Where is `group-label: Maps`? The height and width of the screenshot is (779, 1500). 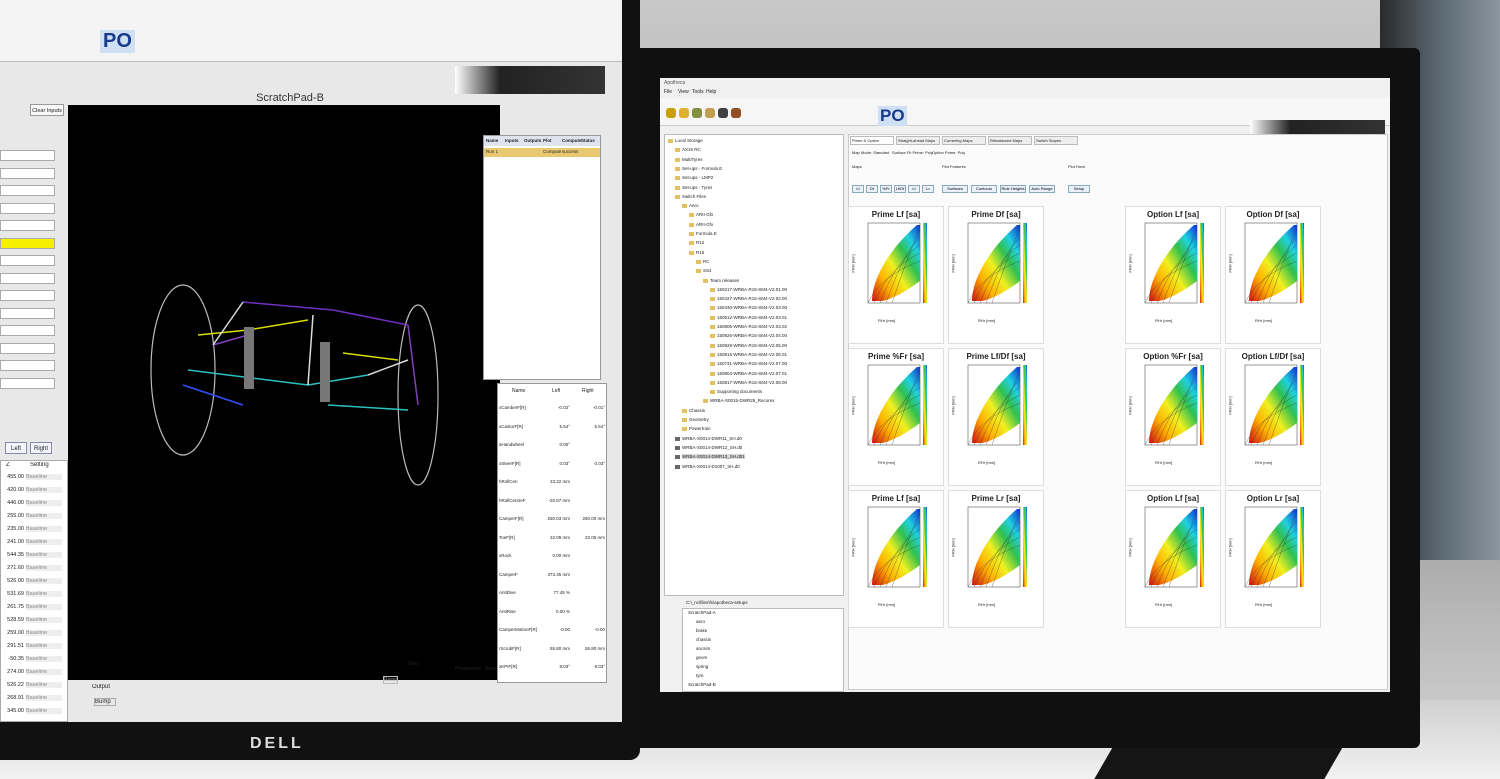
group-label: Maps is located at coordinates (857, 166).